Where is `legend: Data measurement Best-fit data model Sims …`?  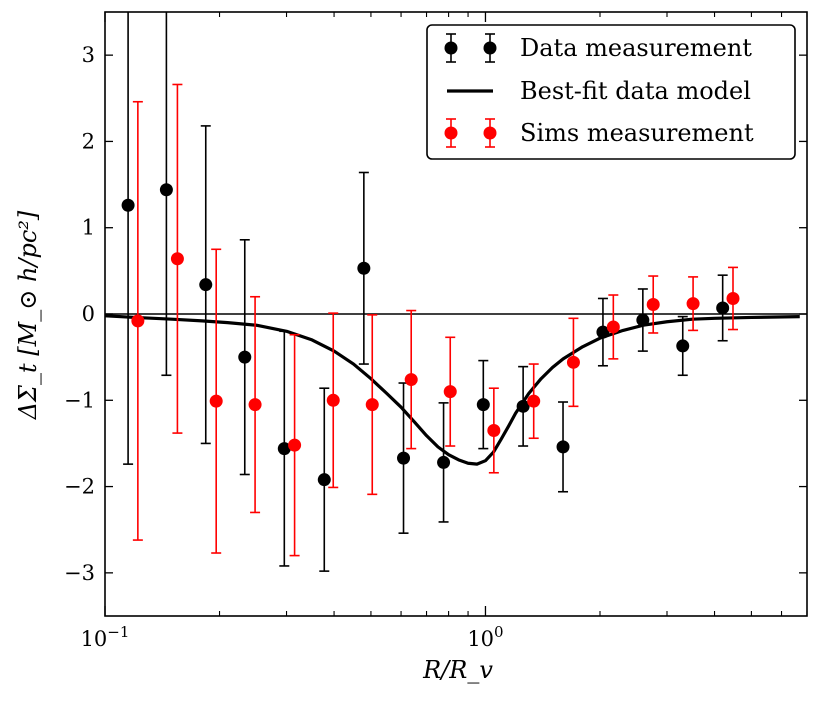 legend: Data measurement Best-fit data model Sims … is located at coordinates (611, 92).